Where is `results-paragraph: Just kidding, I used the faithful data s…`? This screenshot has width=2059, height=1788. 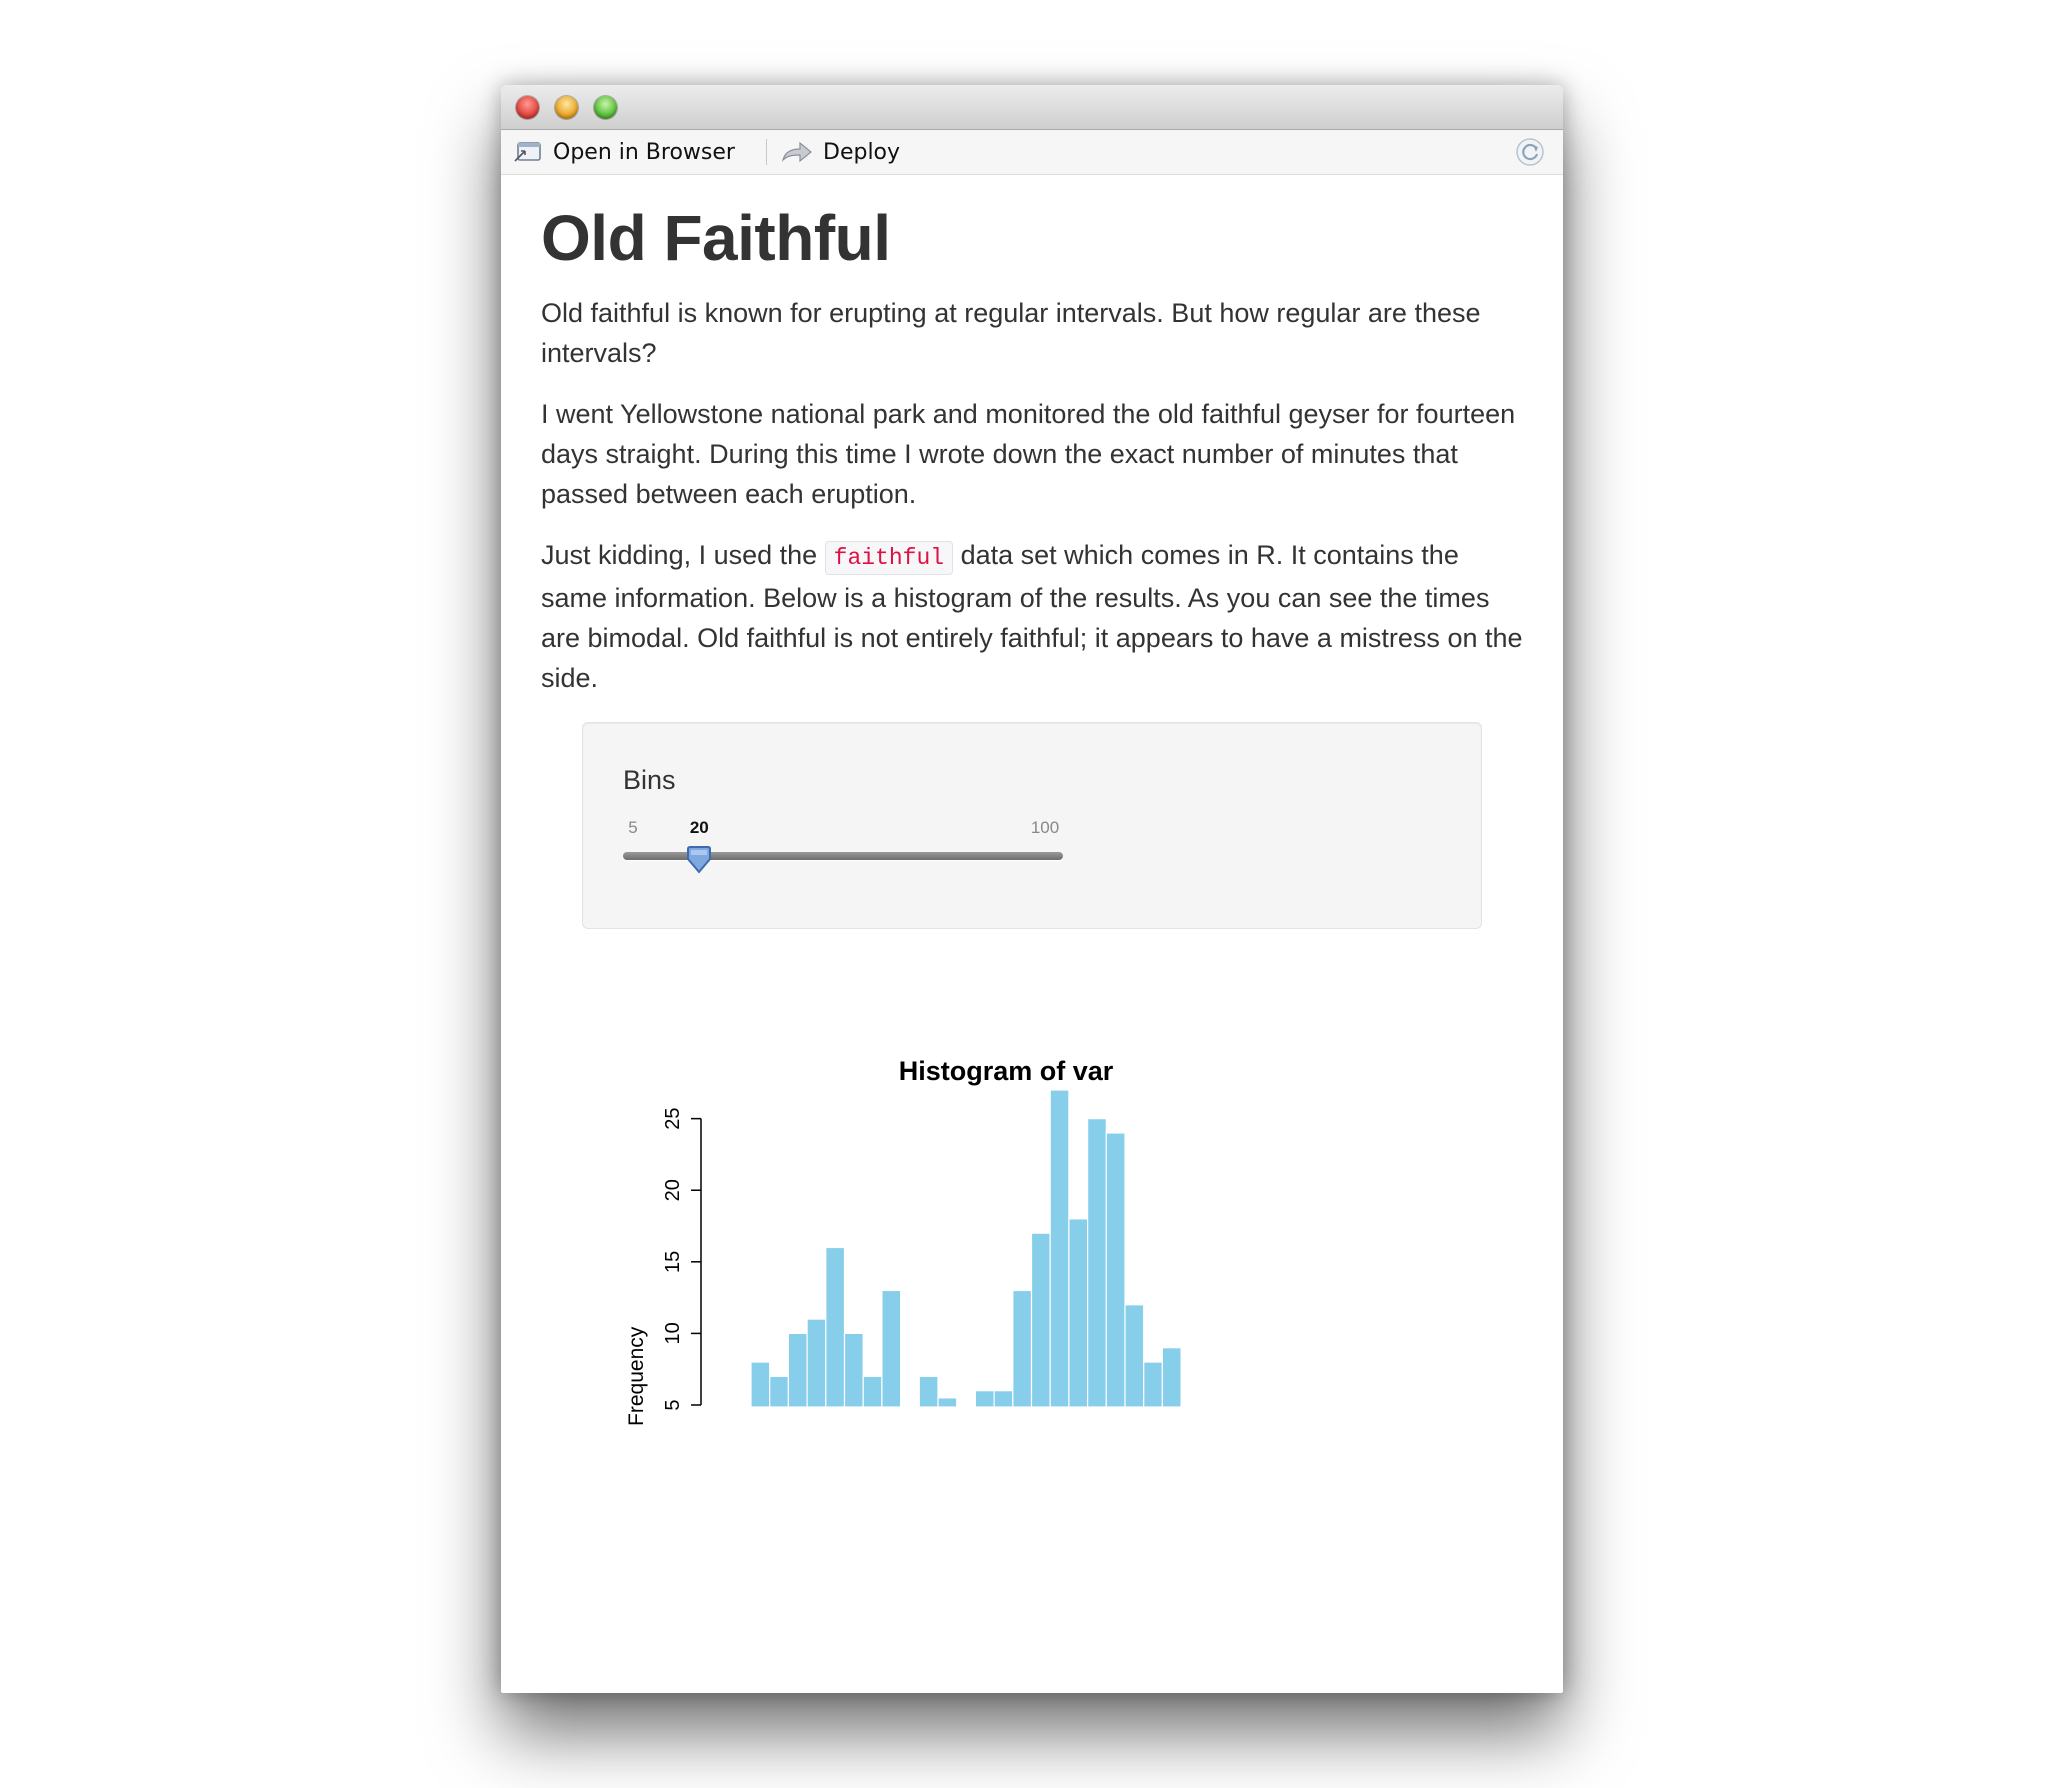
results-paragraph: Just kidding, I used the faithful data s… is located at coordinates (1036, 616).